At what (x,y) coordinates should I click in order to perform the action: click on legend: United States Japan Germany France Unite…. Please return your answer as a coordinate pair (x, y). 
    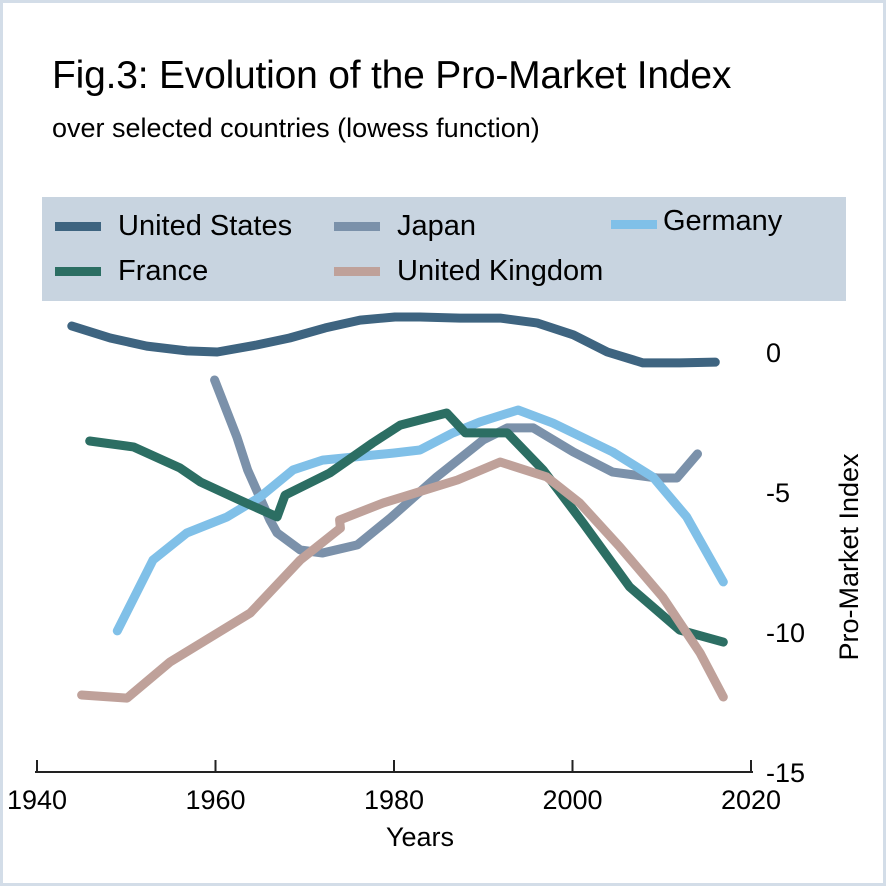
    Looking at the image, I should click on (444, 249).